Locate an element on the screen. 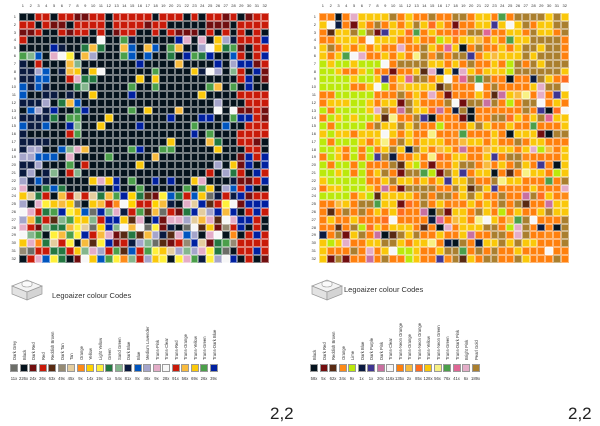 This screenshot has height=426, width=600. row-number: 31 is located at coordinates (13, 250).